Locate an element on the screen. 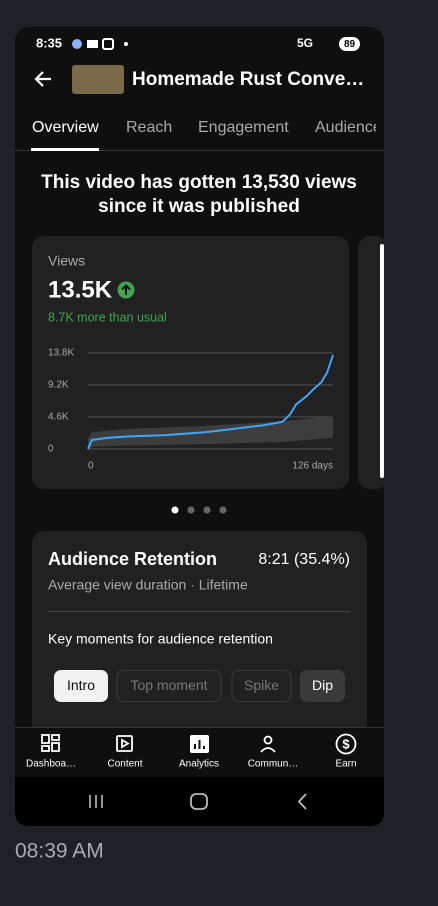 The image size is (438, 906). tab: Engagement is located at coordinates (243, 127).